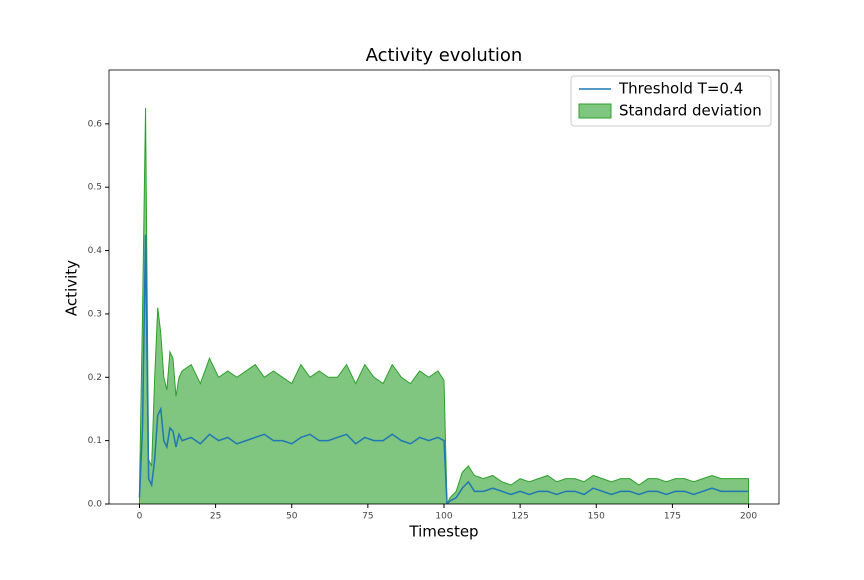  Describe the element at coordinates (520, 517) in the screenshot. I see `x-tick-label: 125` at that location.